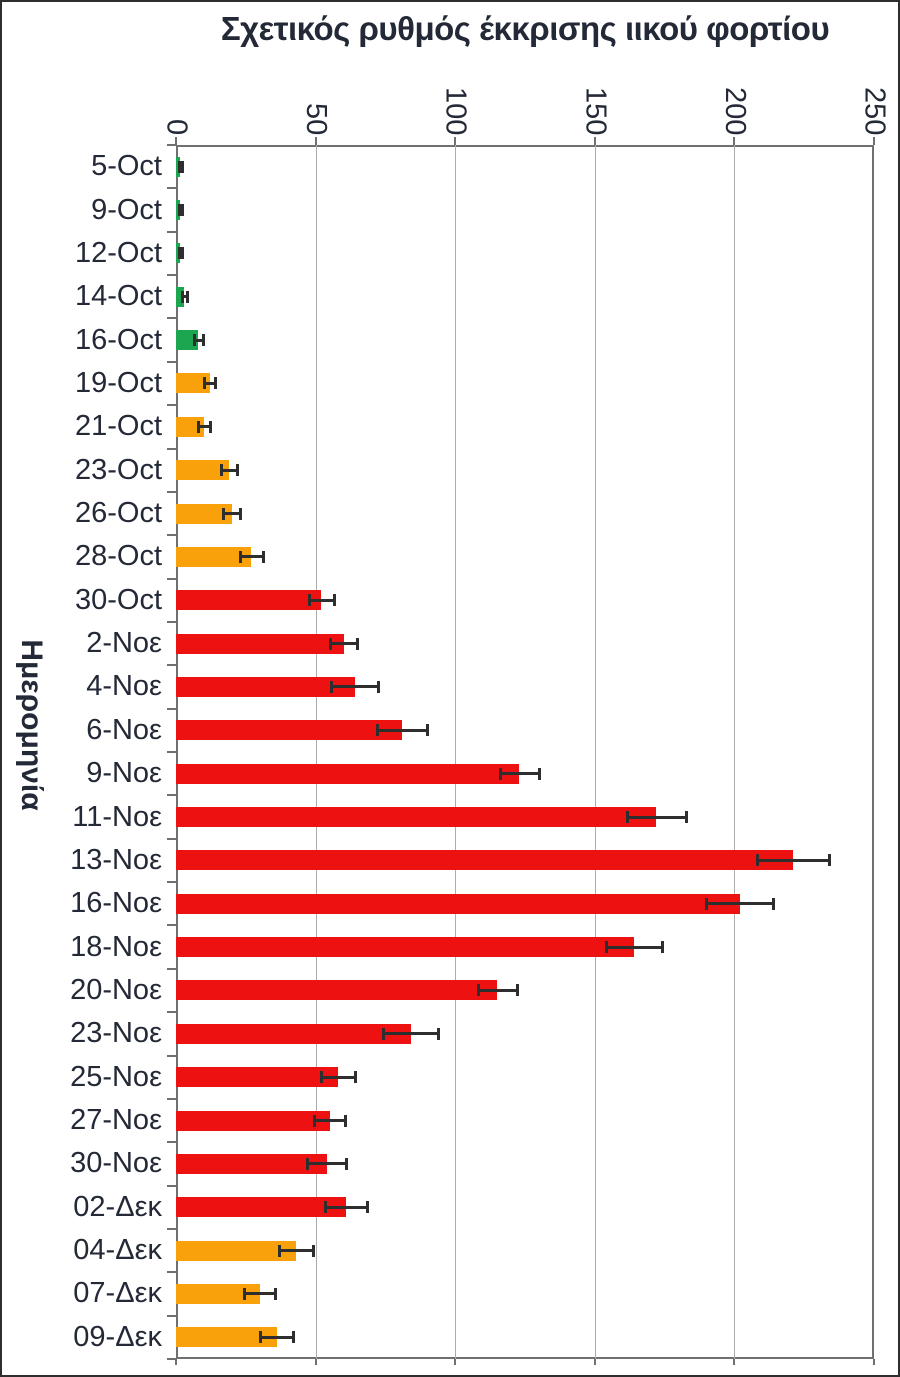 The image size is (900, 1377). I want to click on category-label: 28-Oct, so click(118, 556).